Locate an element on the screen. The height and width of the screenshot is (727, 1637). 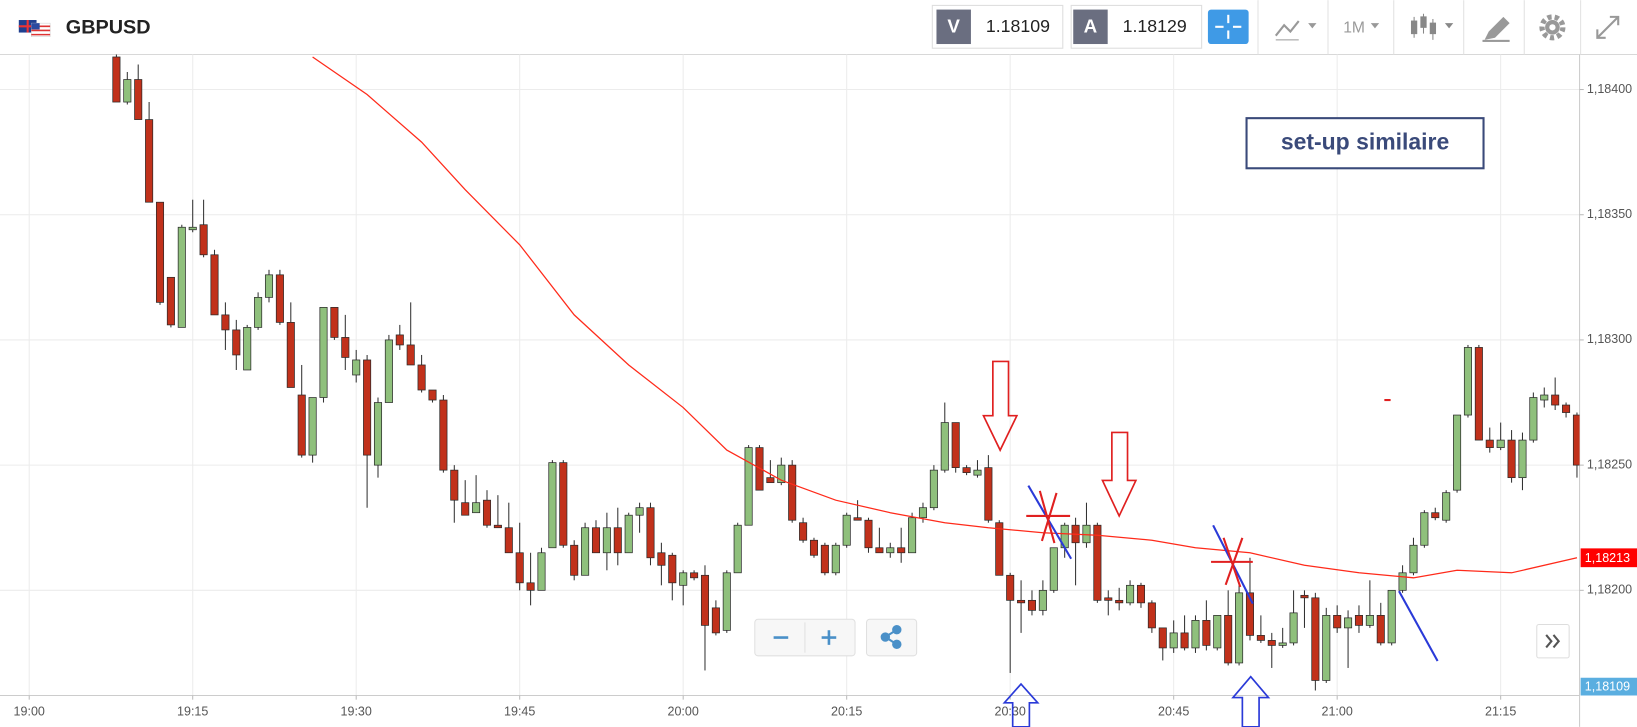
share-button is located at coordinates (892, 637).